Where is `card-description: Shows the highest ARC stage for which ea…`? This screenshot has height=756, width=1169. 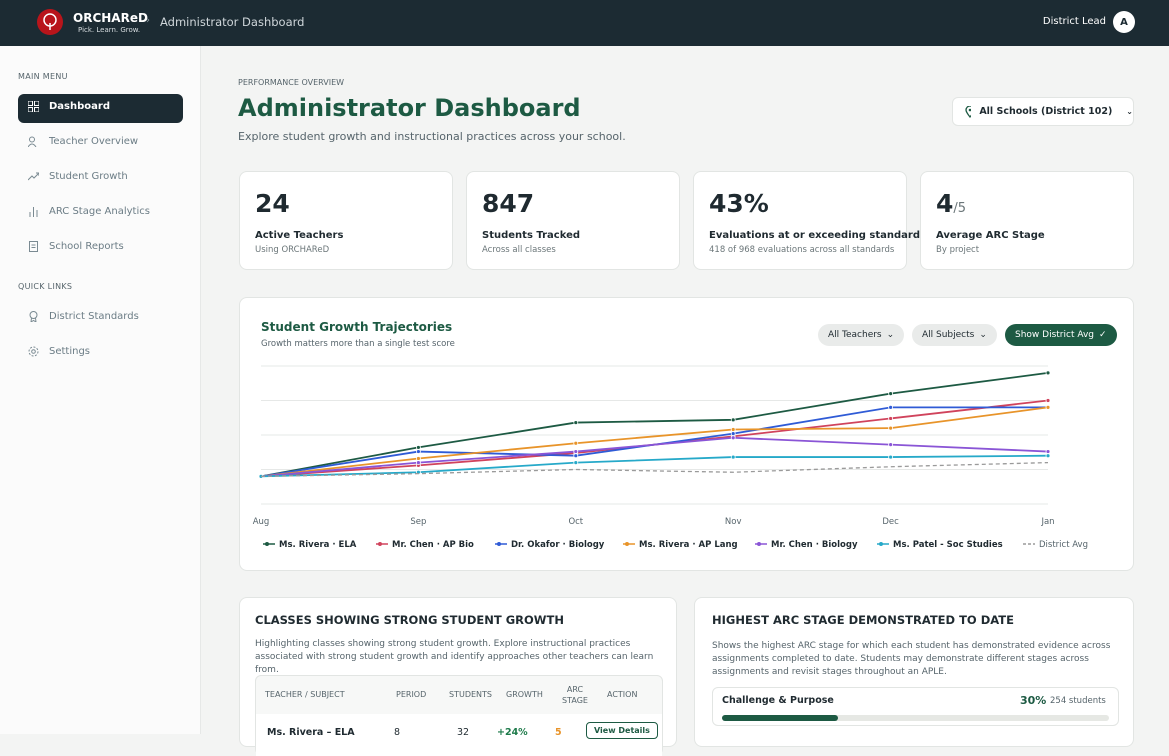 card-description: Shows the highest ARC stage for which ea… is located at coordinates (911, 659).